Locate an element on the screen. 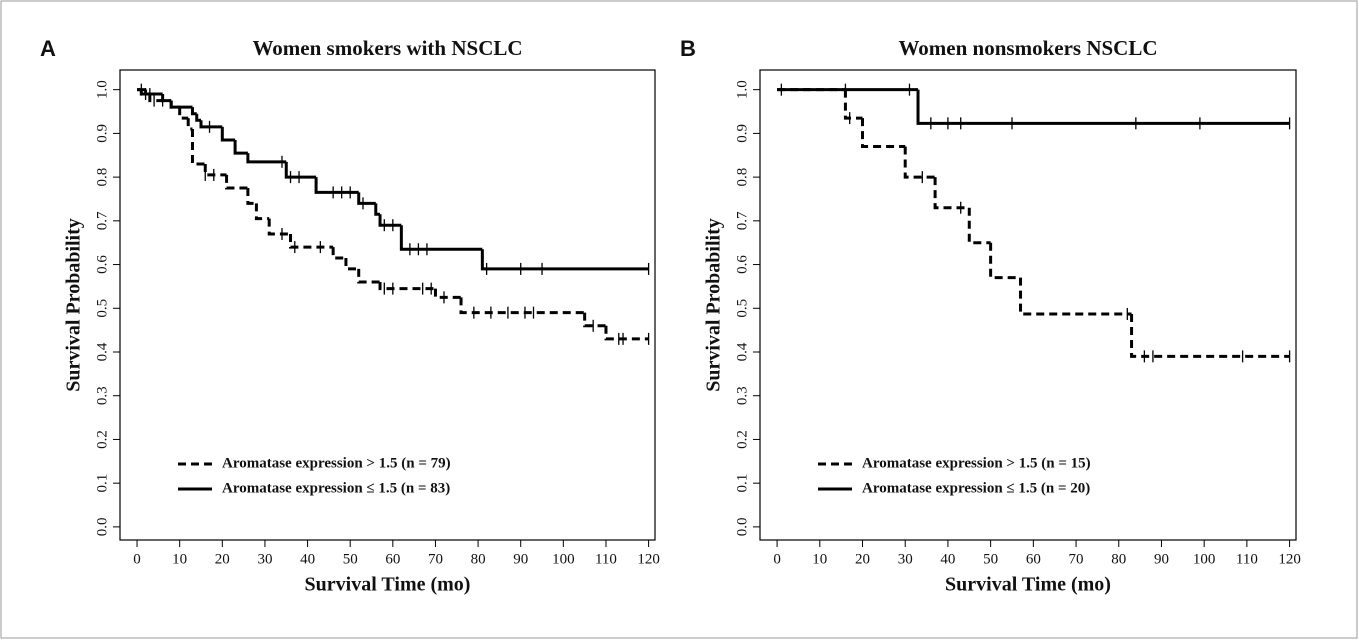 This screenshot has width=1359, height=640. panel-label: A is located at coordinates (48, 48).